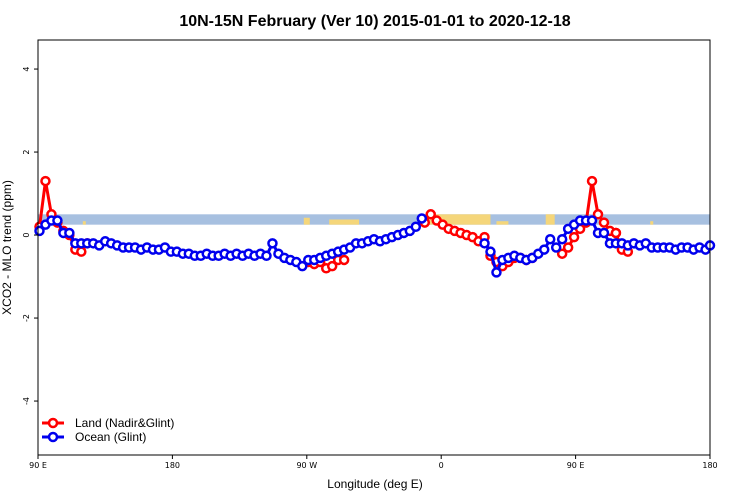  Describe the element at coordinates (374, 484) in the screenshot. I see `x-axis-label: Longitude (deg E)` at that location.